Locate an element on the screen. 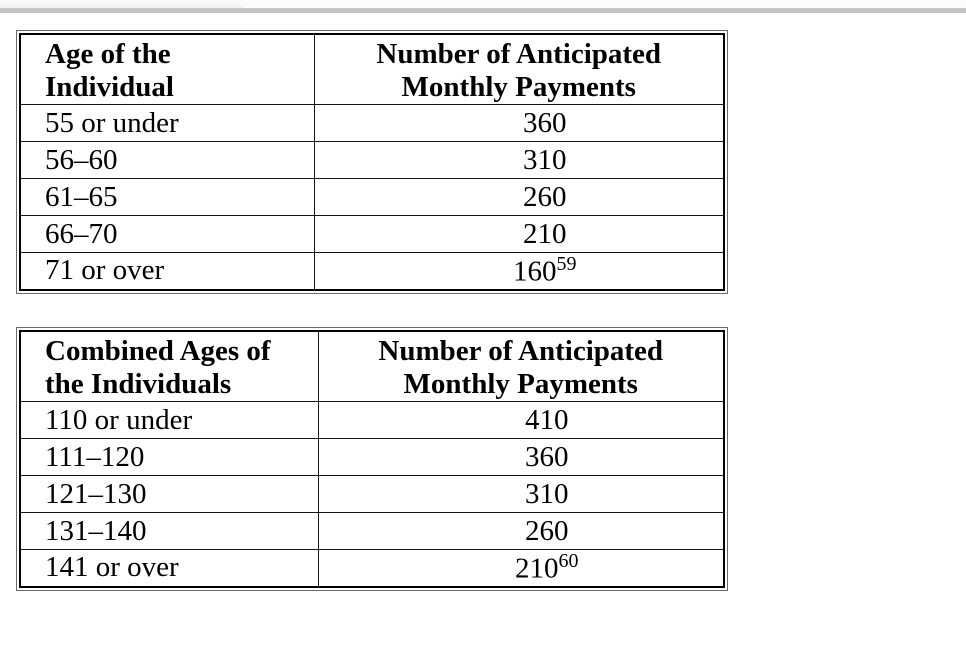 The width and height of the screenshot is (966, 666). header-age-of-individual: Age of the Individual is located at coordinates (167, 69).